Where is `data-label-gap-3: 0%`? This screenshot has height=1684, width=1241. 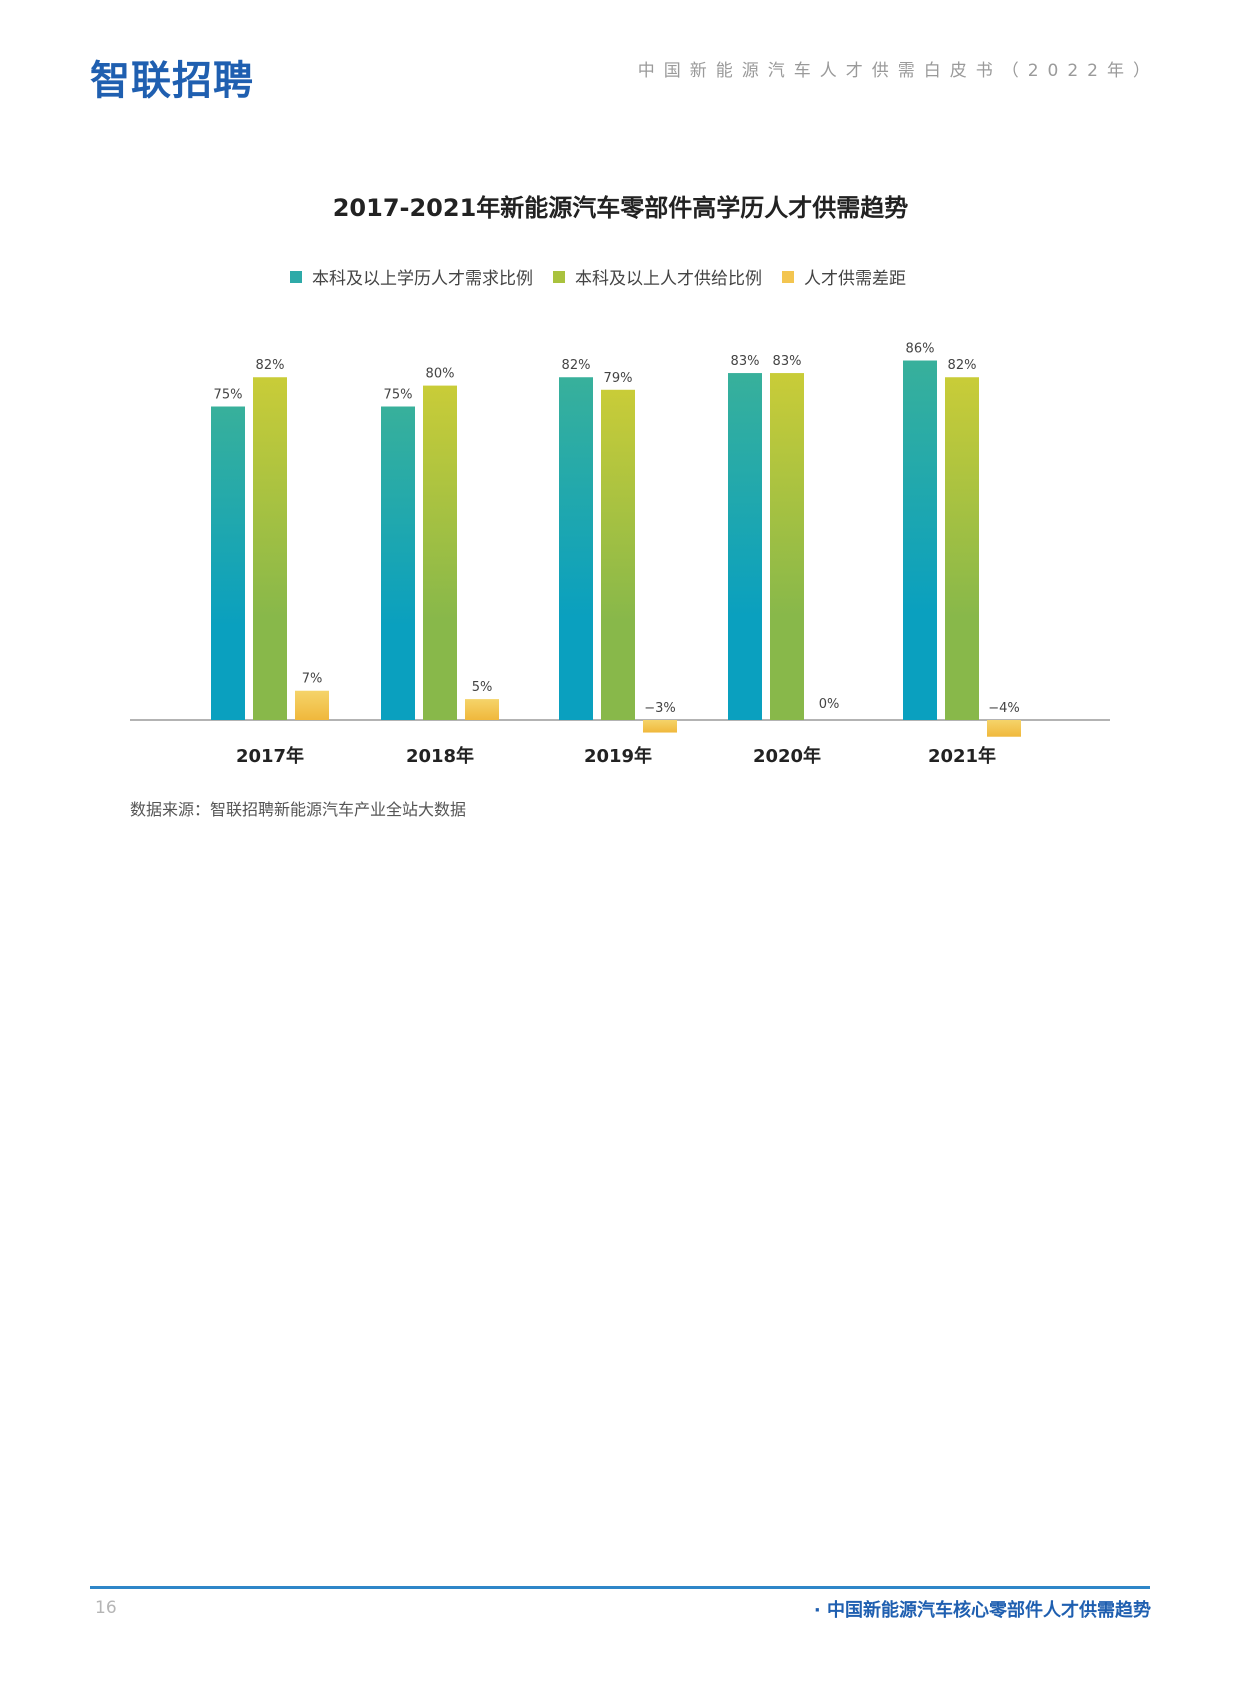 data-label-gap-3: 0% is located at coordinates (829, 704).